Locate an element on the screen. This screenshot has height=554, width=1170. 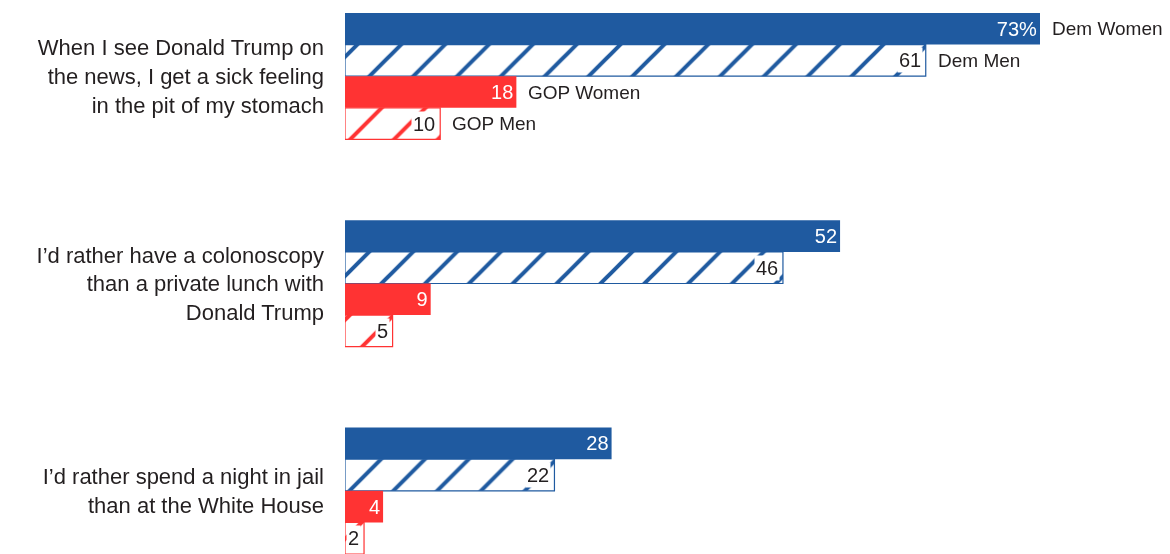
y-tick-label: I’d rather have a colonoscopy than a private lunch with Donald Trump is located at coordinates (180, 283).